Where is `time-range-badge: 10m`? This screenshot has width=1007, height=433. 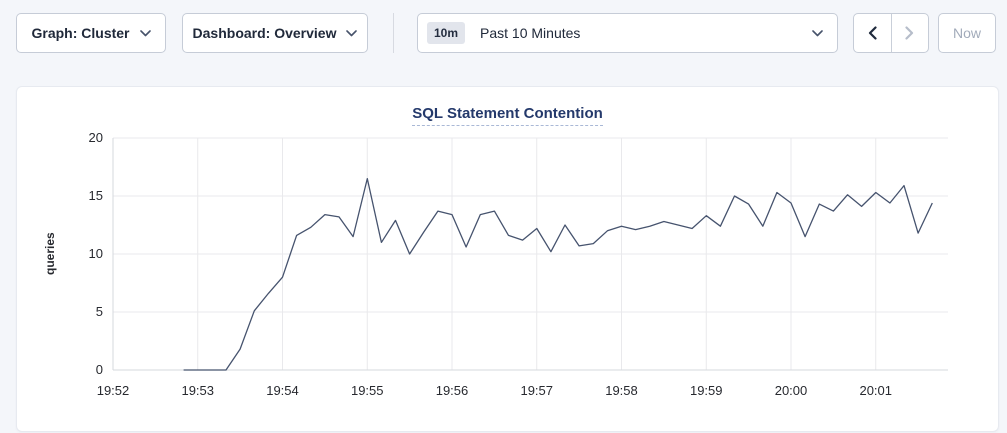 time-range-badge: 10m is located at coordinates (446, 33).